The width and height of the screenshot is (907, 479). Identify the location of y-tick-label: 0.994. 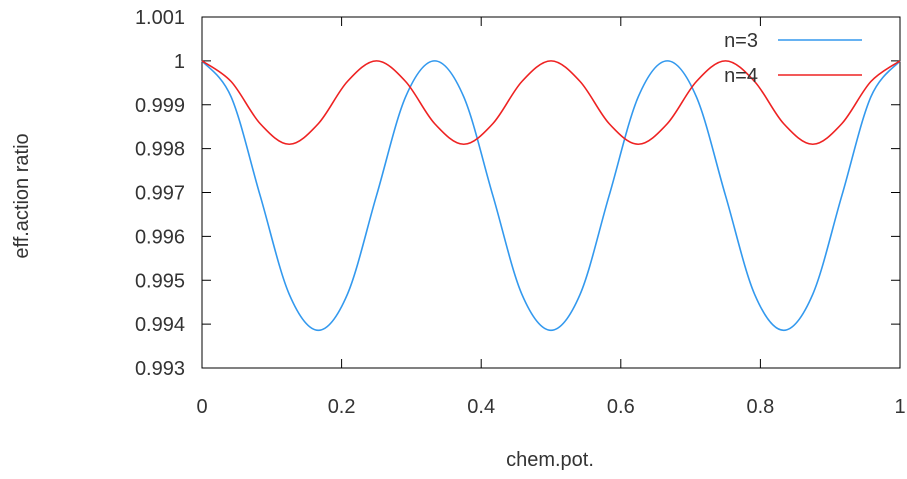
(160, 325).